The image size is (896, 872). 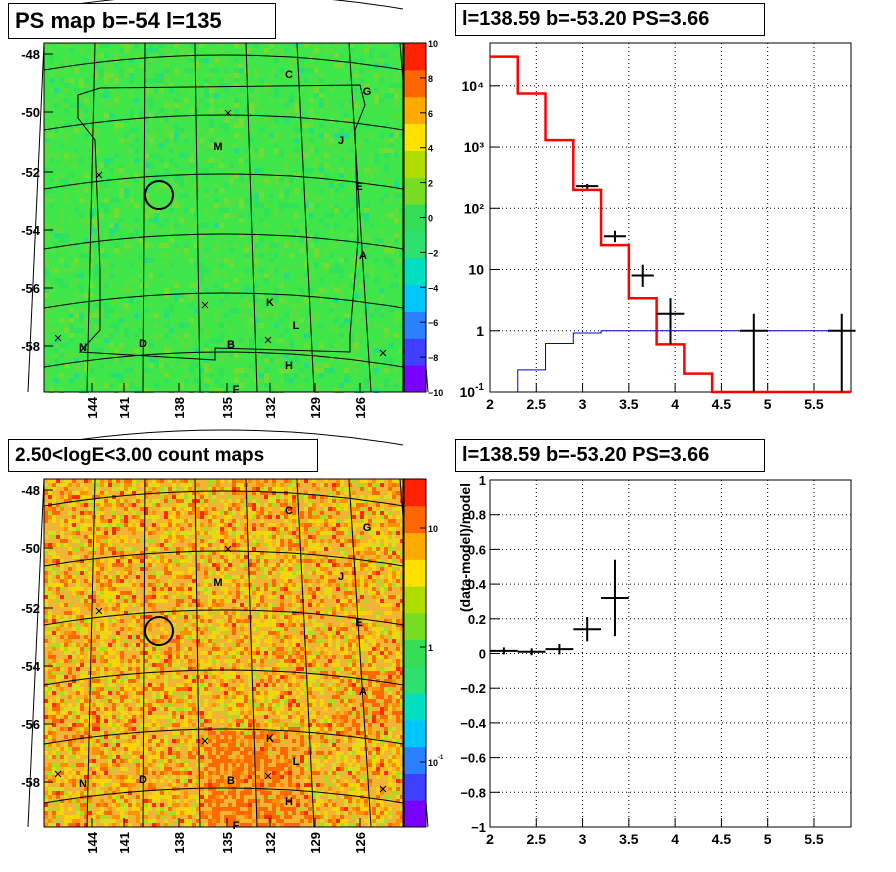 What do you see at coordinates (363, 256) in the screenshot?
I see `ps-map-source-label-a: A` at bounding box center [363, 256].